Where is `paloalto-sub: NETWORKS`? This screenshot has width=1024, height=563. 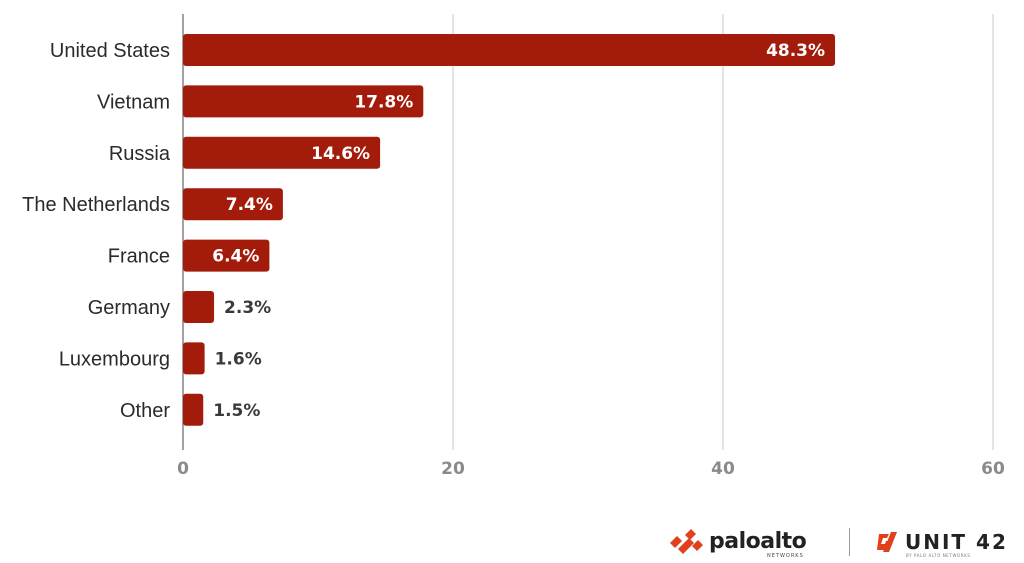 paloalto-sub: NETWORKS is located at coordinates (785, 556).